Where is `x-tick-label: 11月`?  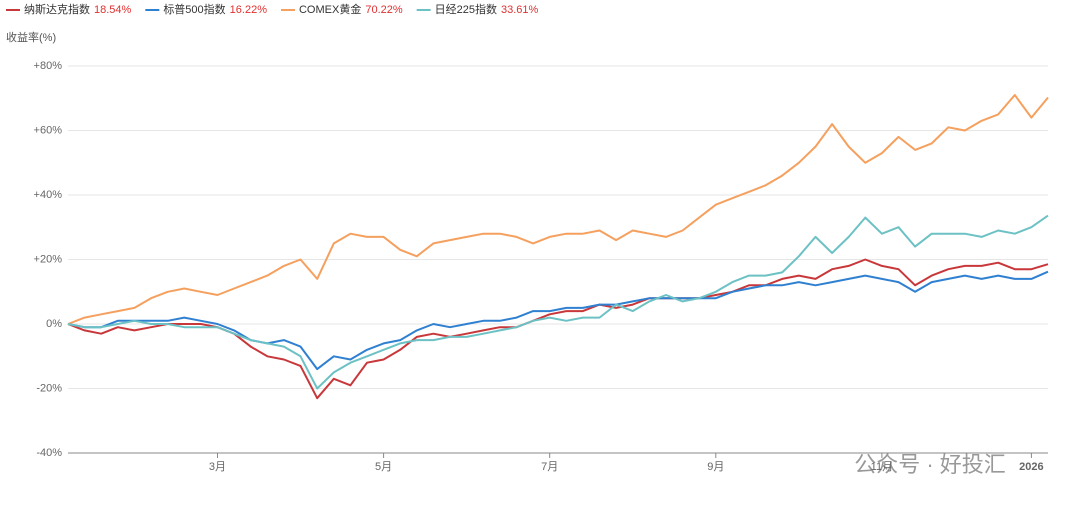
x-tick-label: 11月 is located at coordinates (882, 467).